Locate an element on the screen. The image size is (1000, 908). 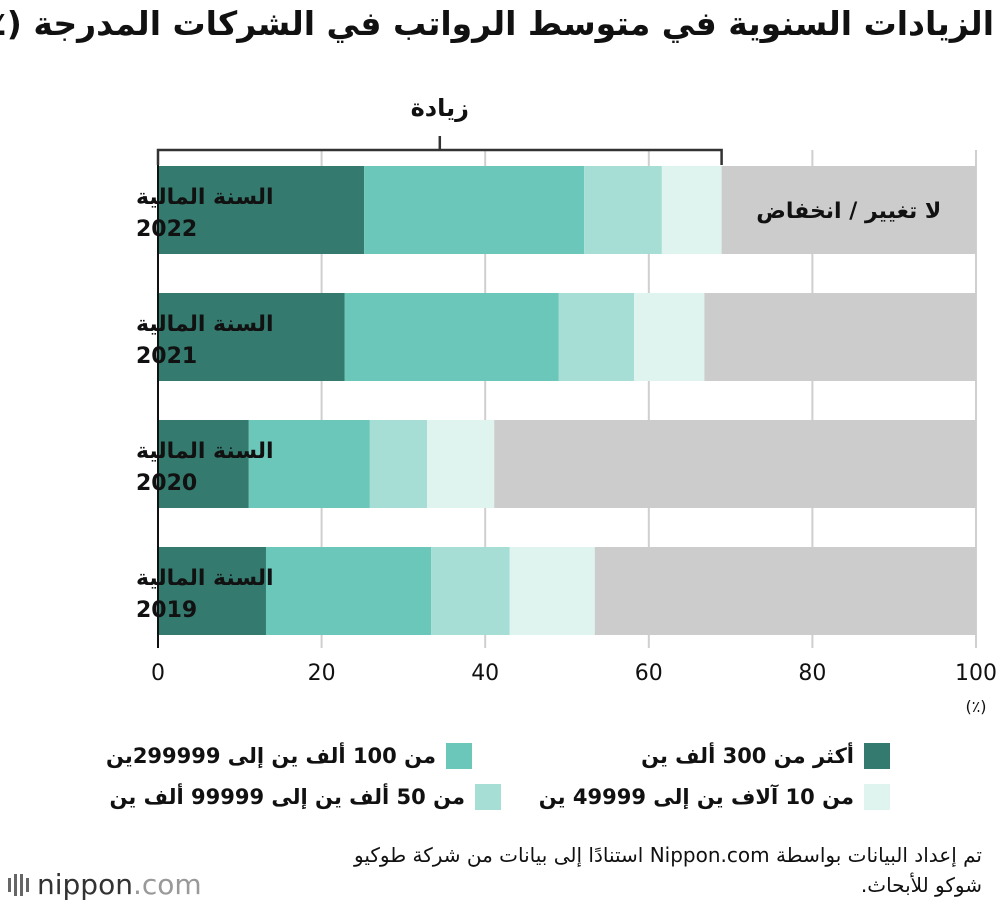
legend-swatch-k100to299 is located at coordinates (459, 756).